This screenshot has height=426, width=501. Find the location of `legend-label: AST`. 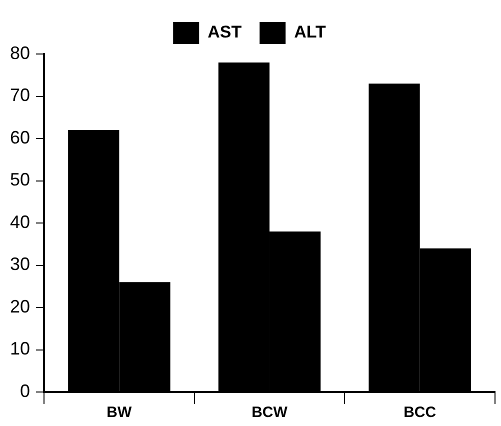

legend-label: AST is located at coordinates (225, 32).